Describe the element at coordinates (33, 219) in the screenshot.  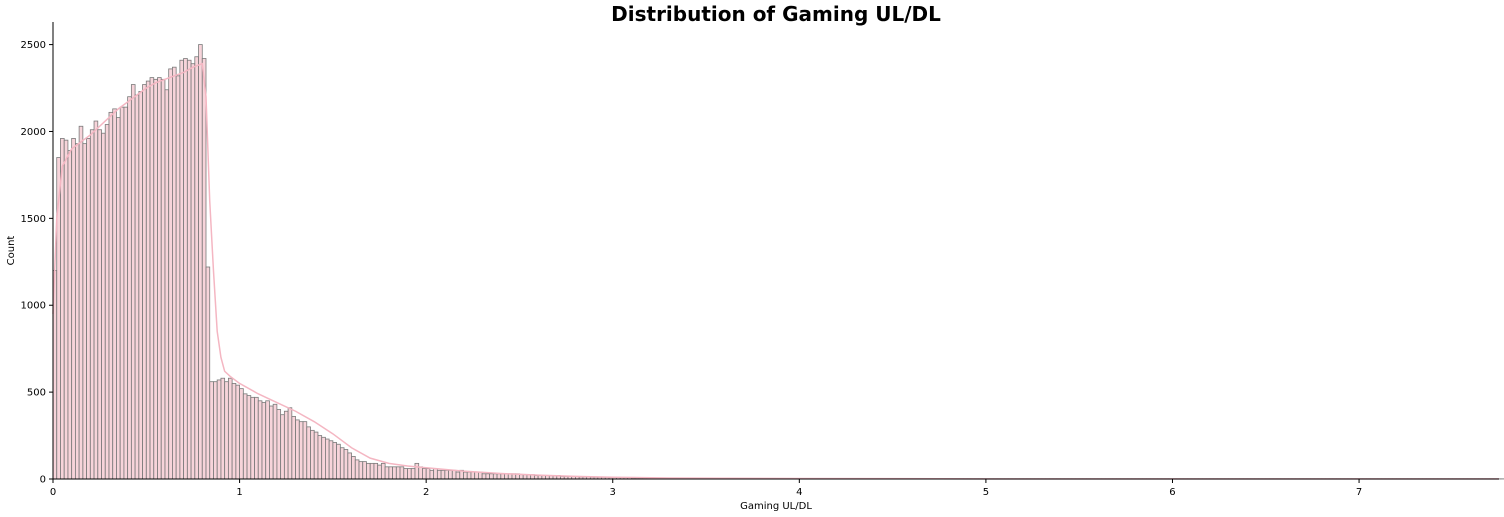
I see `y-tick-label: 1500` at that location.